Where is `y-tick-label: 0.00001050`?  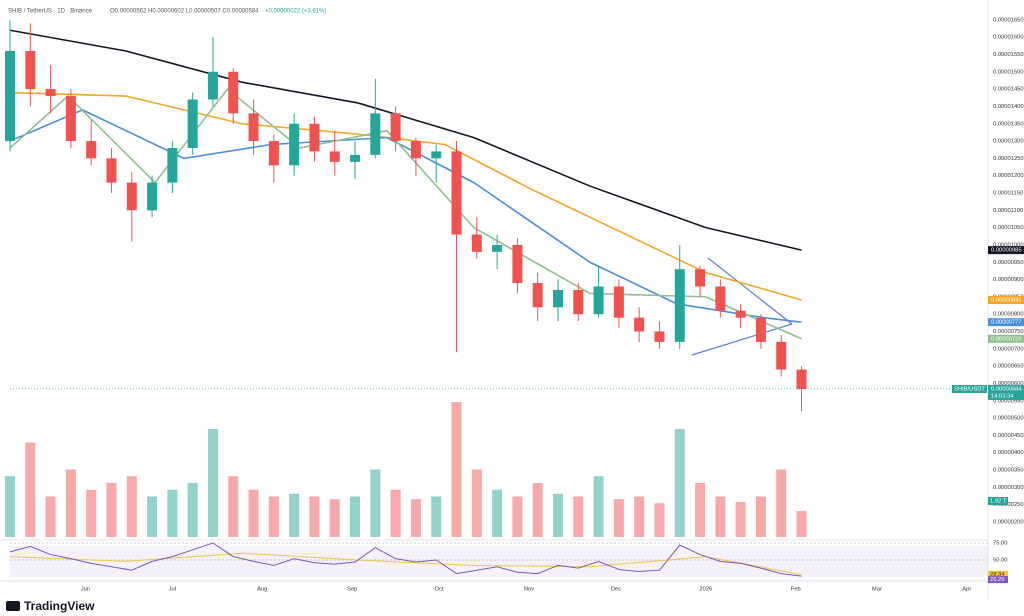 y-tick-label: 0.00001050 is located at coordinates (1008, 228).